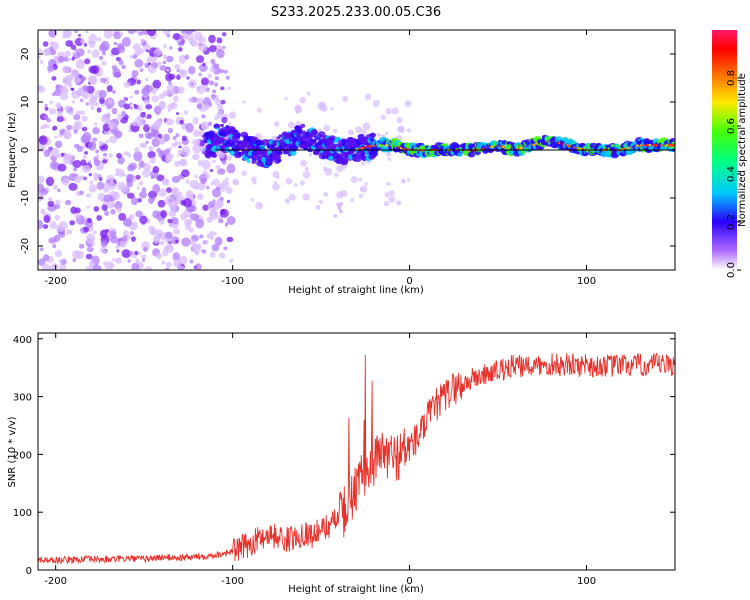  Describe the element at coordinates (29, 571) in the screenshot. I see `y-tick-label: 0` at that location.